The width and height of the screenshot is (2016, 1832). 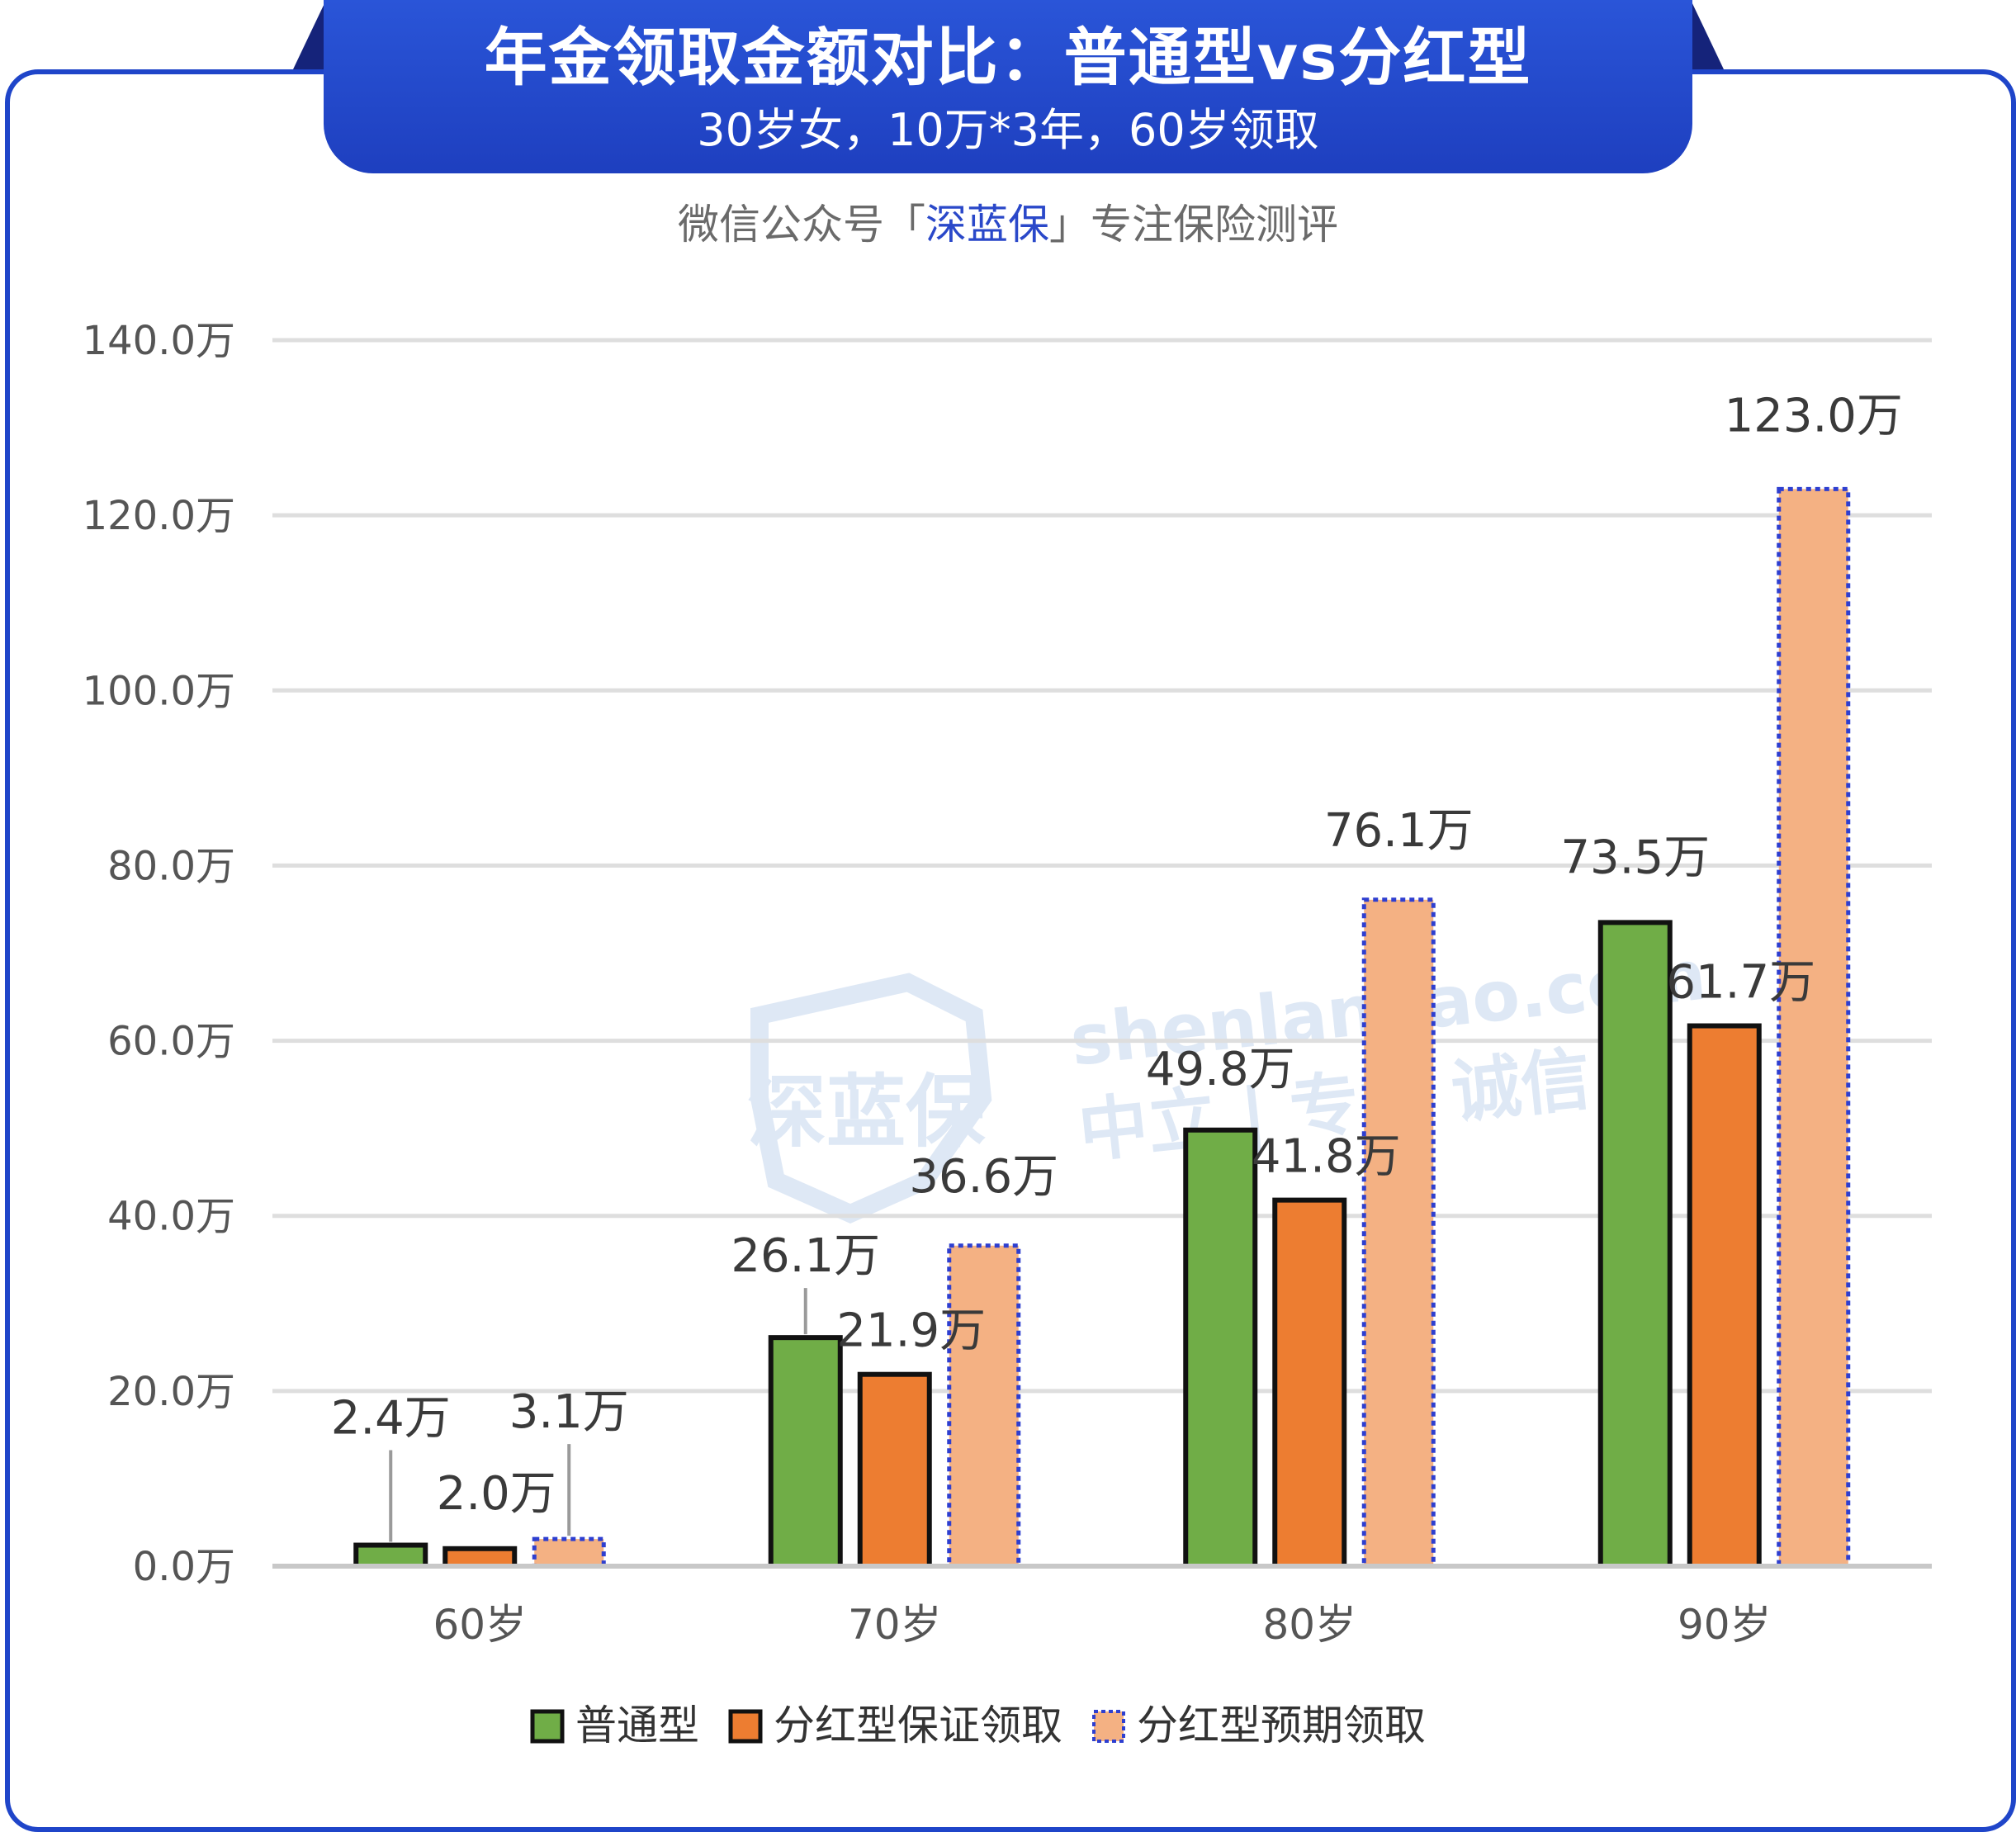 What do you see at coordinates (987, 225) in the screenshot?
I see `source-brand: 深蓝保` at bounding box center [987, 225].